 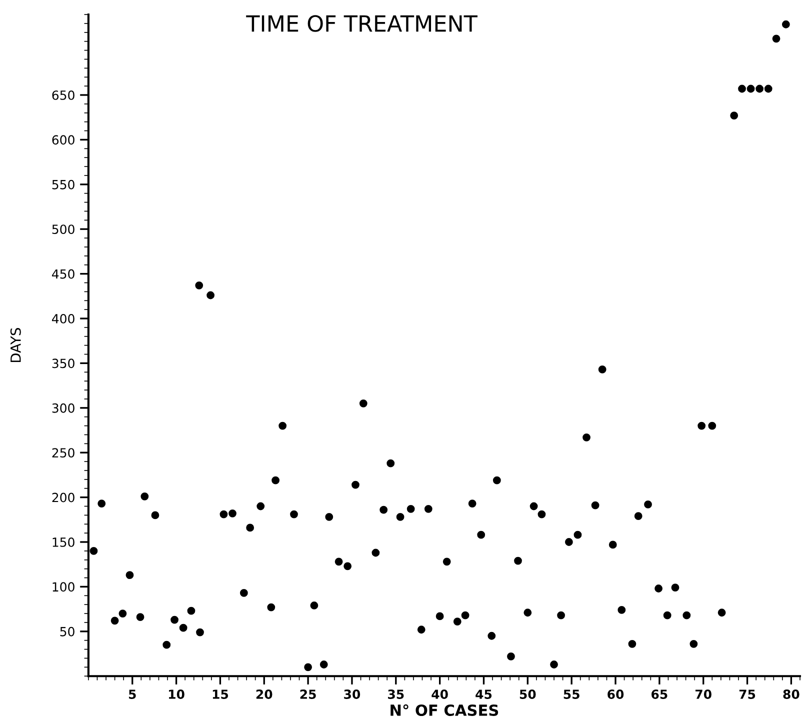 I want to click on x-tick-label: 30, so click(x=352, y=694).